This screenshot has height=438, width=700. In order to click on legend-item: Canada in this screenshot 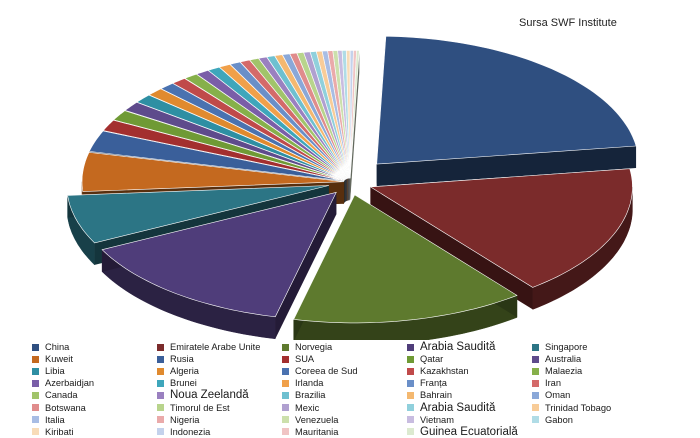, I will do `click(55, 395)`.